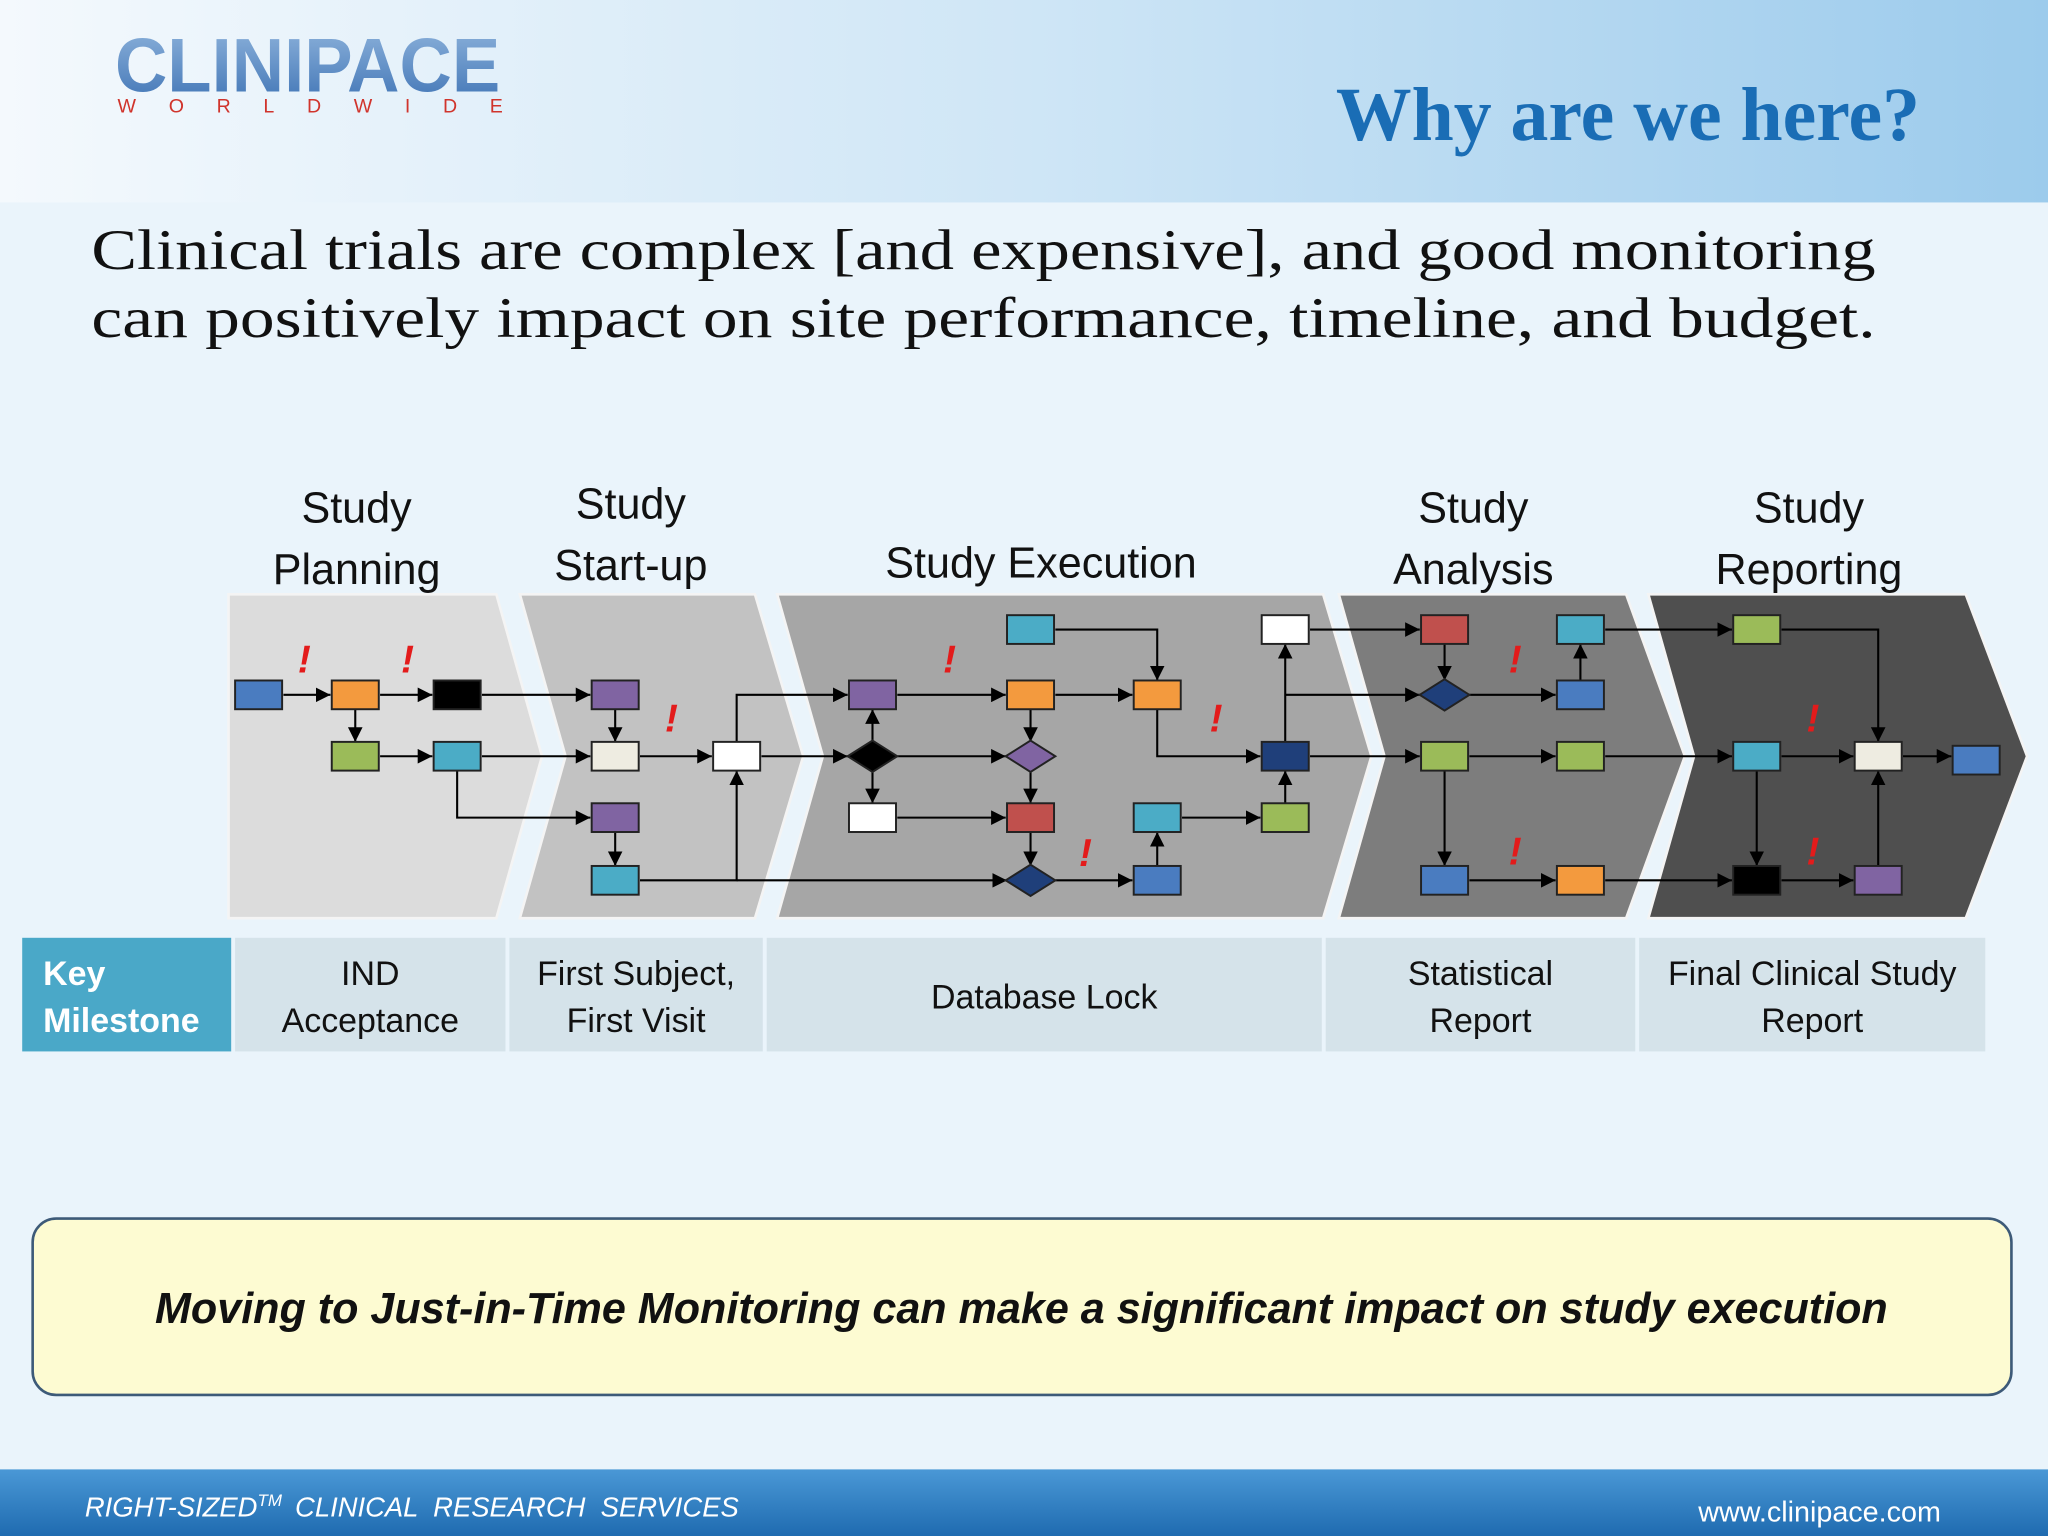 The image size is (2048, 1536). Describe the element at coordinates (636, 1021) in the screenshot. I see `milestone-text: First Visit` at that location.